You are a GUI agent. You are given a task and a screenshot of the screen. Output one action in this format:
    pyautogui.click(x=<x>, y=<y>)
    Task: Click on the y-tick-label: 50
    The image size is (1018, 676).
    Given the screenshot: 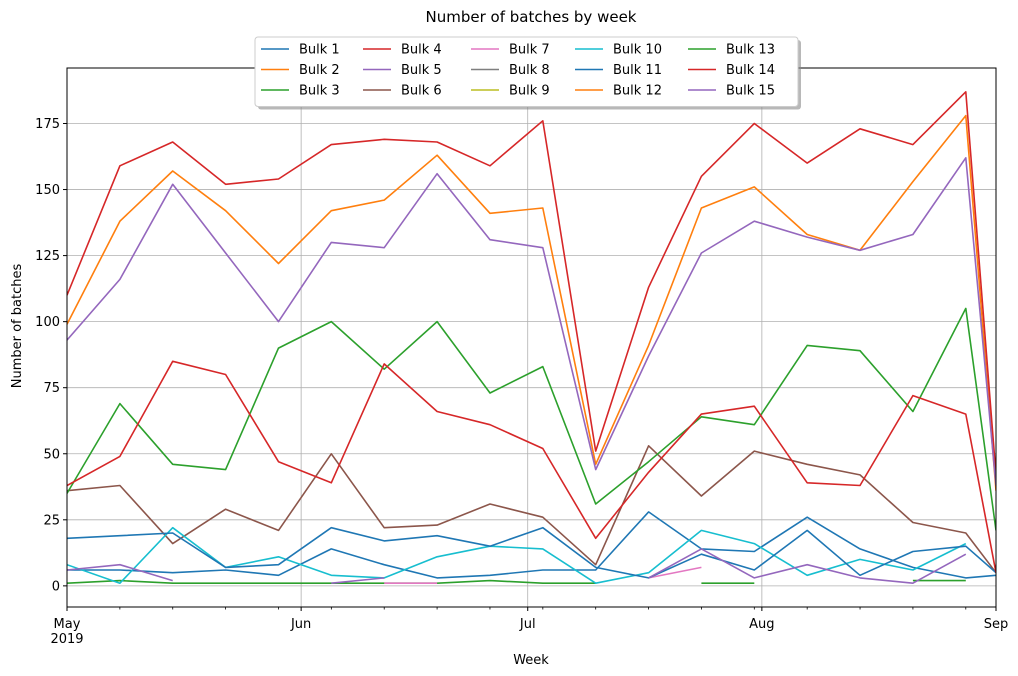 What is the action you would take?
    pyautogui.click(x=51, y=454)
    